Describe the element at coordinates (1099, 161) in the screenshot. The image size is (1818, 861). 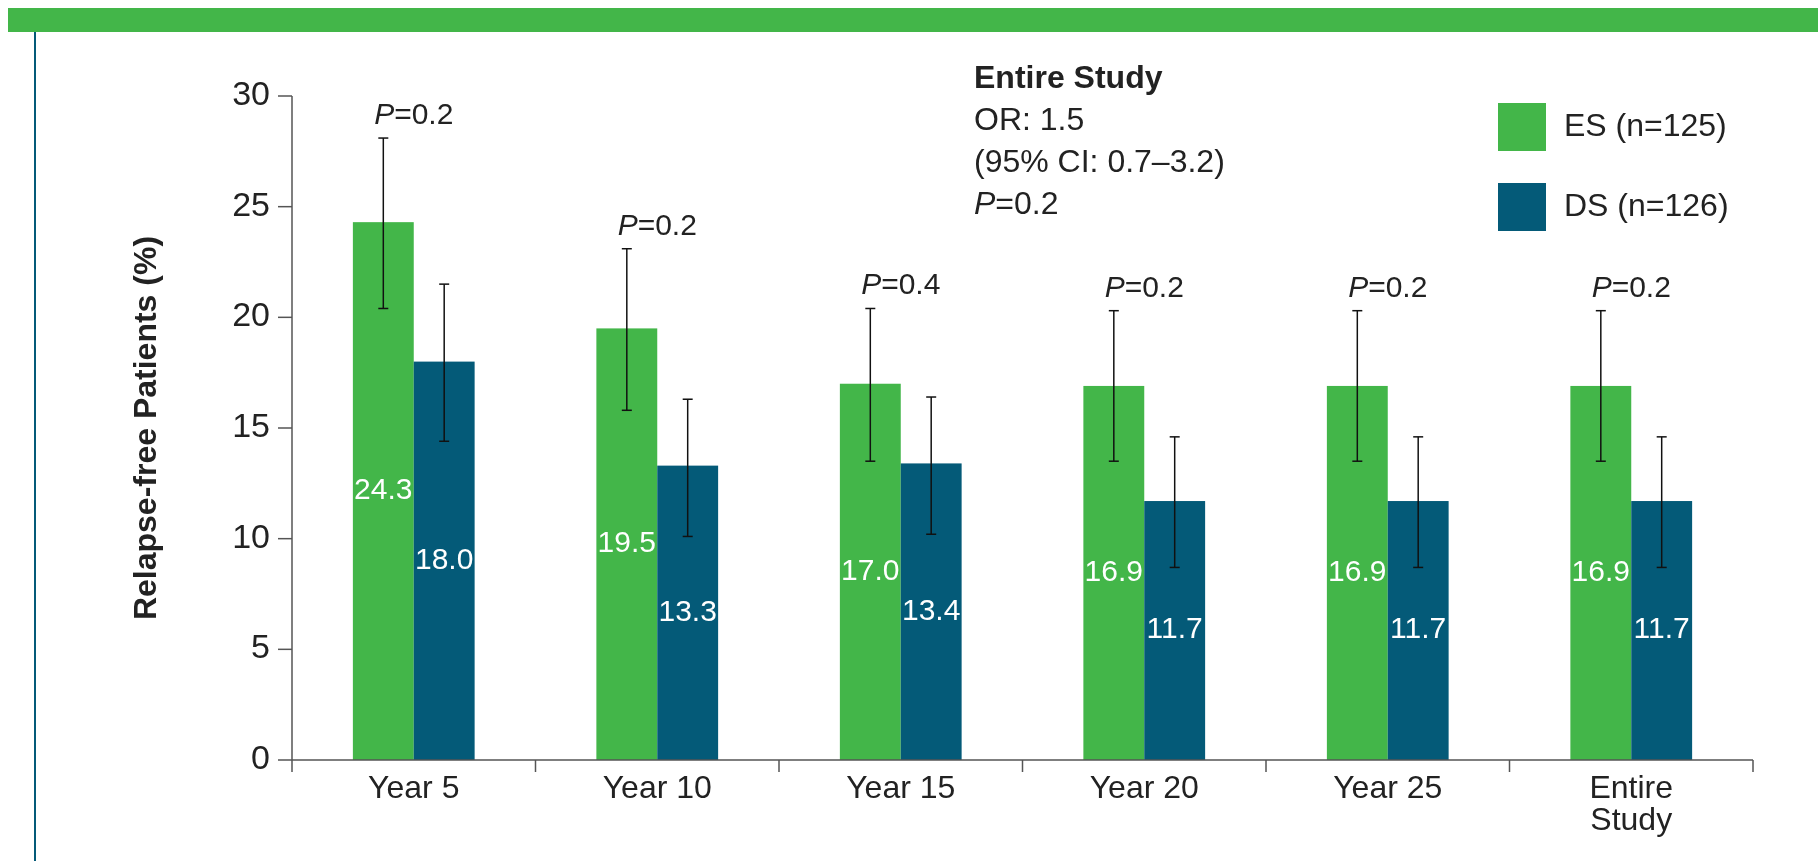
I see `annotation: (95% CI: 0.7–3.2)` at that location.